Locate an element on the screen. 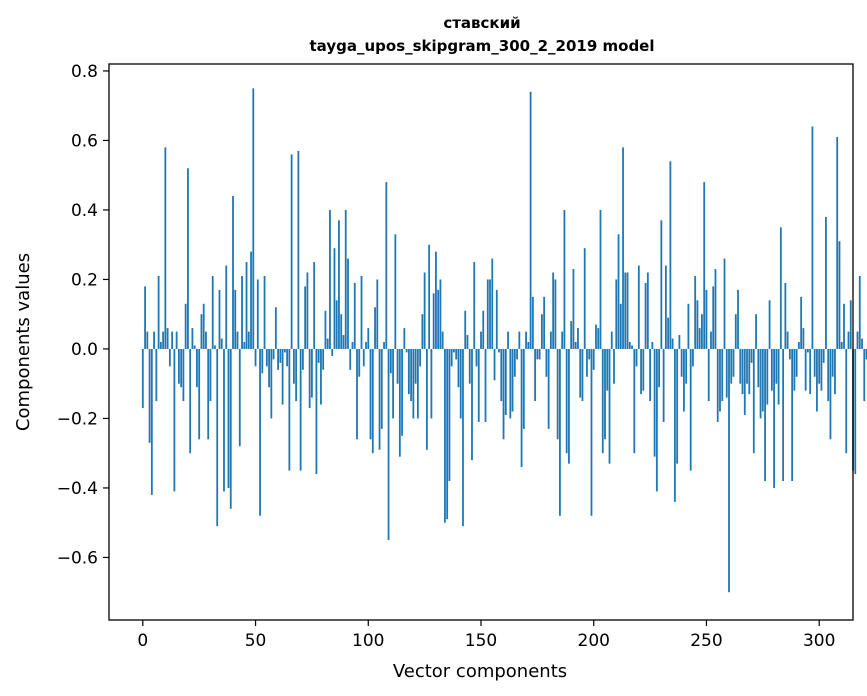 The height and width of the screenshot is (696, 867). x-tick-label: 300 is located at coordinates (819, 641).